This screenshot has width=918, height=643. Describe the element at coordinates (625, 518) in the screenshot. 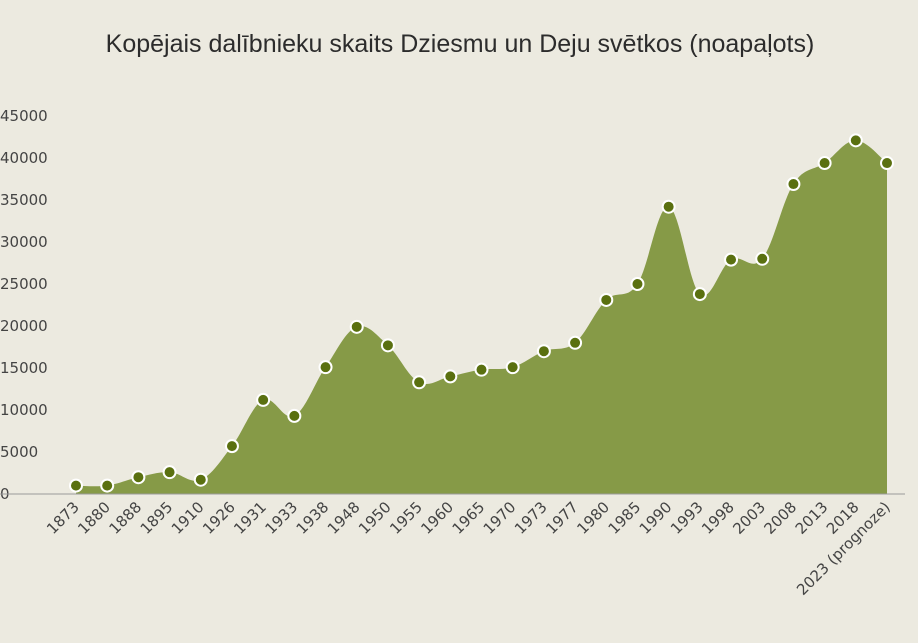

I see `x-tick-label: 1985` at that location.